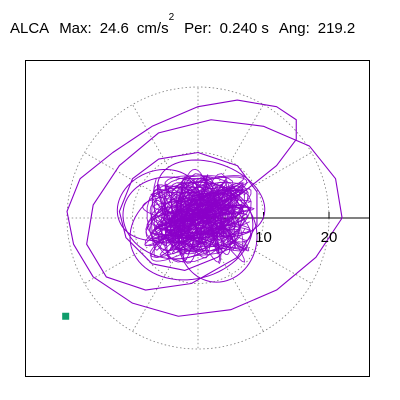 The image size is (400, 400). Describe the element at coordinates (114, 28) in the screenshot. I see `max-value: 24.6` at that location.